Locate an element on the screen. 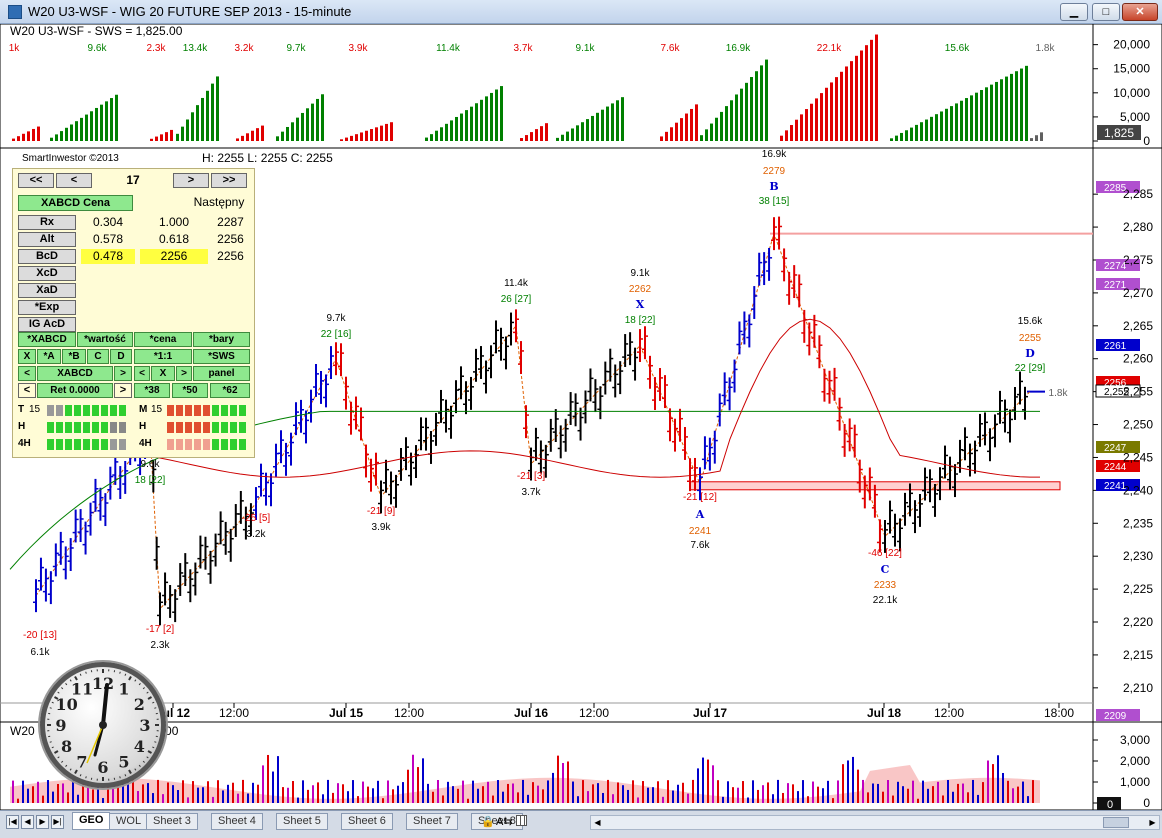 This screenshot has height=838, width=1162. maximize-button: □ is located at coordinates (1106, 12).